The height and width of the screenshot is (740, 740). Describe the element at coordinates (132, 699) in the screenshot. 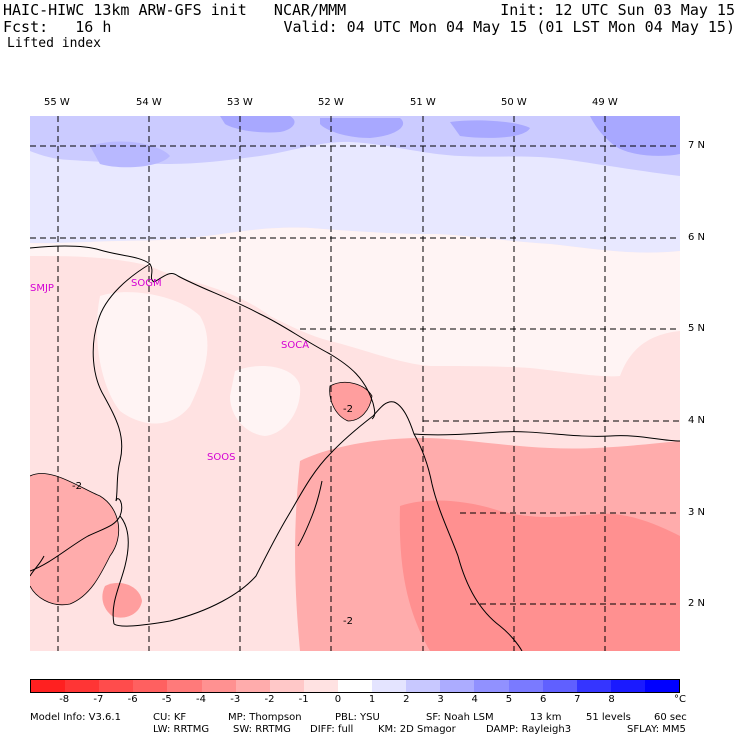

I see `color-scale-tick-label: -6` at that location.